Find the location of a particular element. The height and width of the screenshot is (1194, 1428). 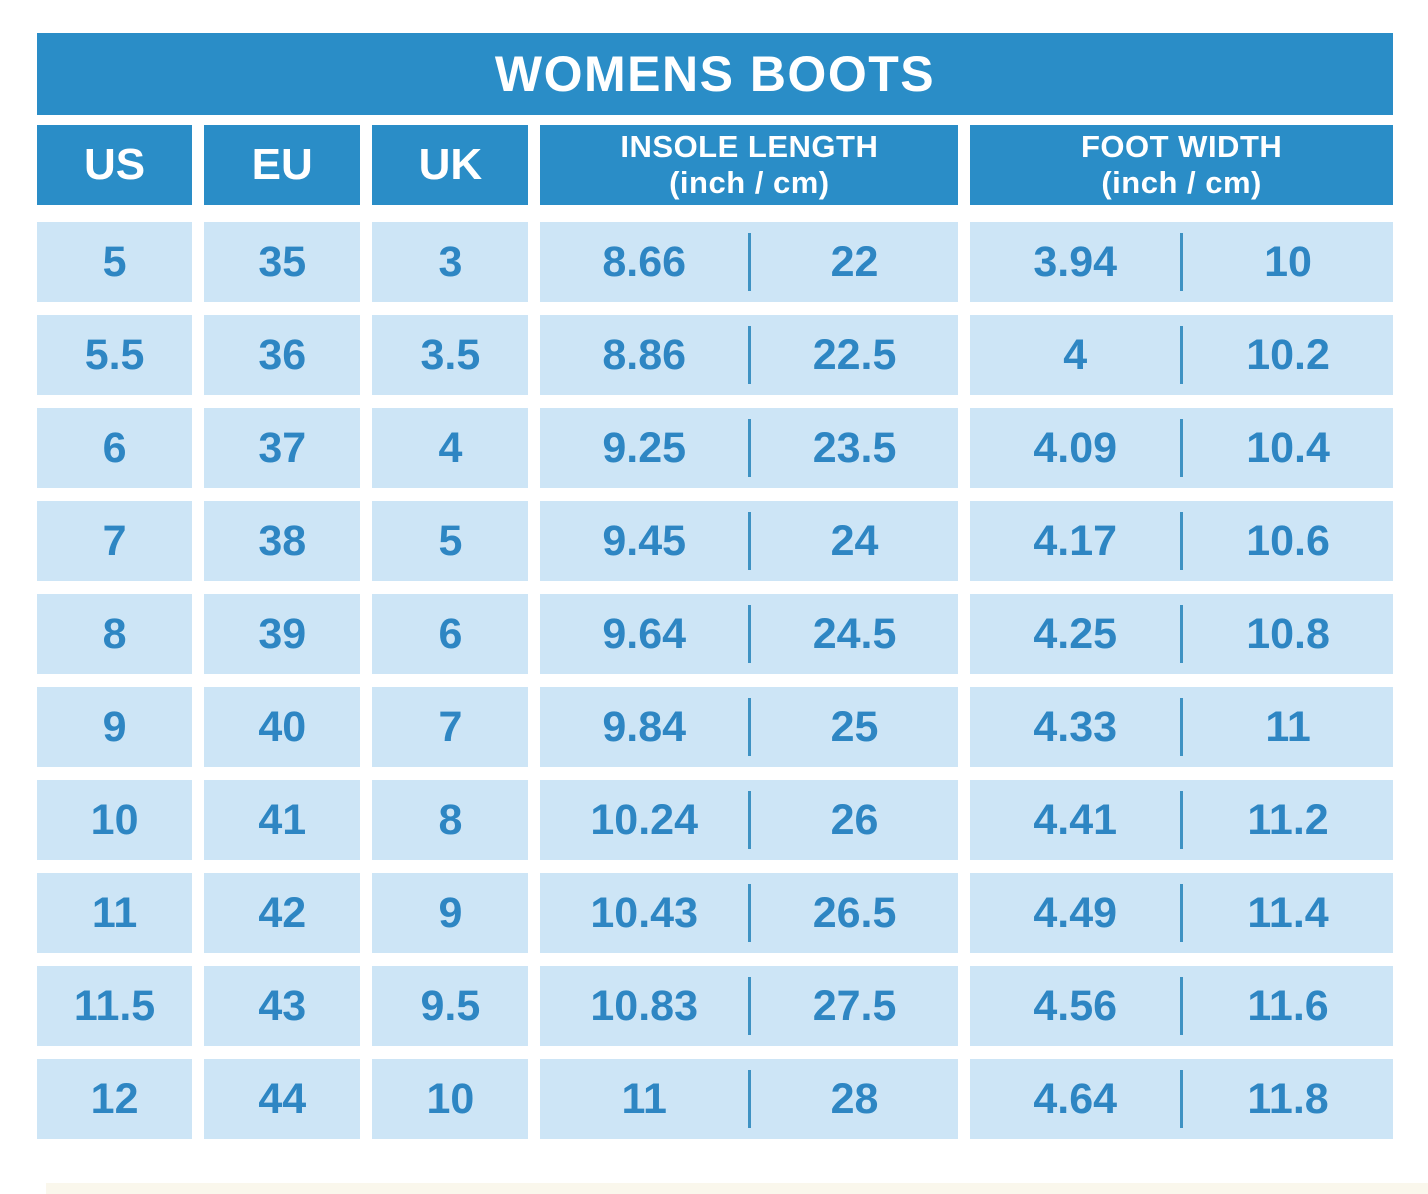

bottom-cream-strip is located at coordinates (737, 1188).